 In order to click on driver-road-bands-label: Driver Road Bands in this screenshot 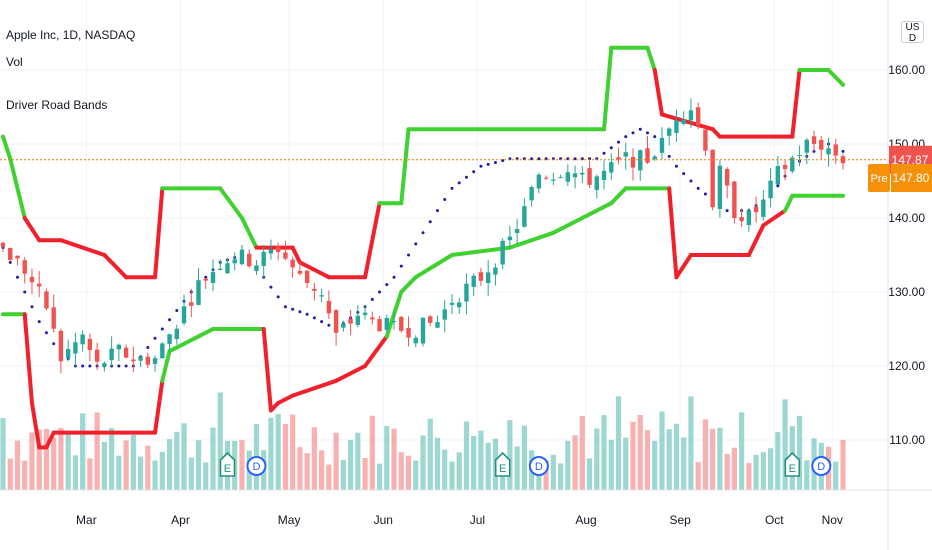, I will do `click(57, 105)`.